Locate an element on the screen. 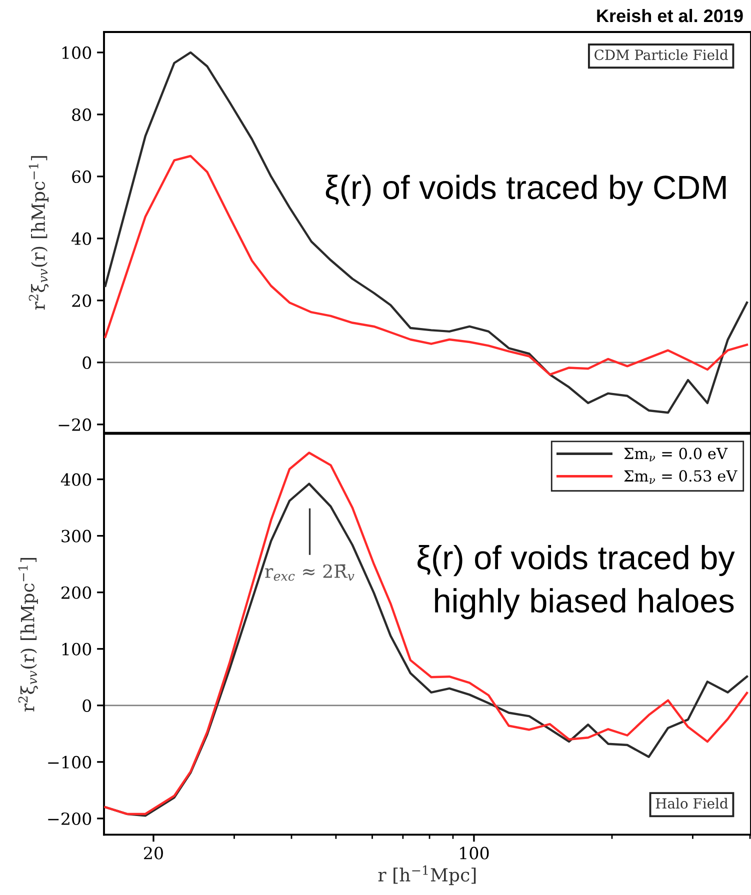  annotation: CDM Particle Field is located at coordinates (661, 54).